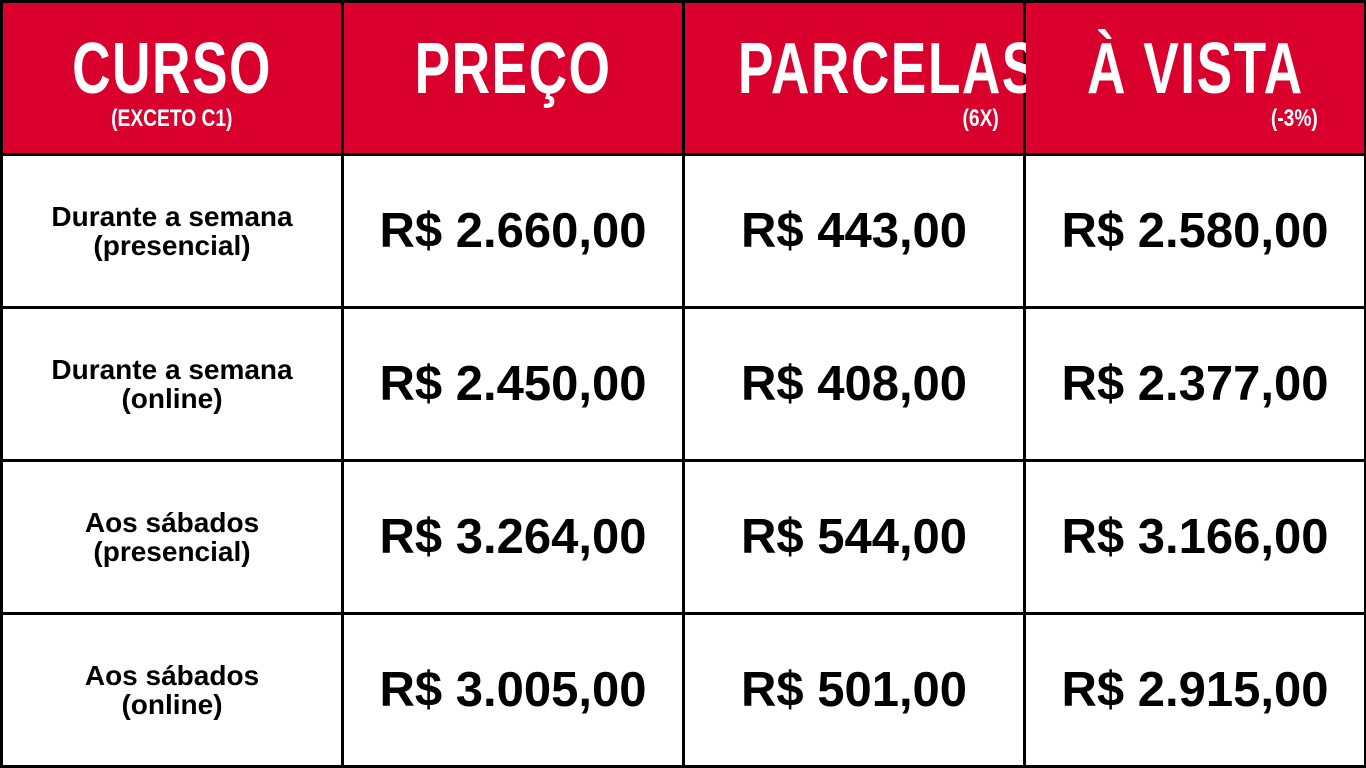 Image resolution: width=1366 pixels, height=768 pixels. Describe the element at coordinates (854, 690) in the screenshot. I see `installment-cell: R$ 501,00` at that location.